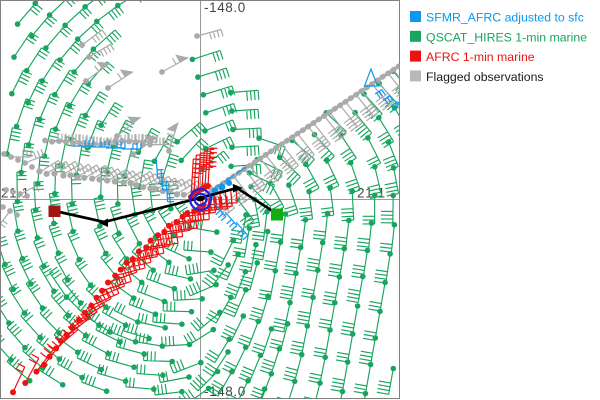 Image resolution: width=600 pixels, height=400 pixels. Describe the element at coordinates (505, 18) in the screenshot. I see `svg-text: SFMR_AFRC adjusted to sfc` at that location.